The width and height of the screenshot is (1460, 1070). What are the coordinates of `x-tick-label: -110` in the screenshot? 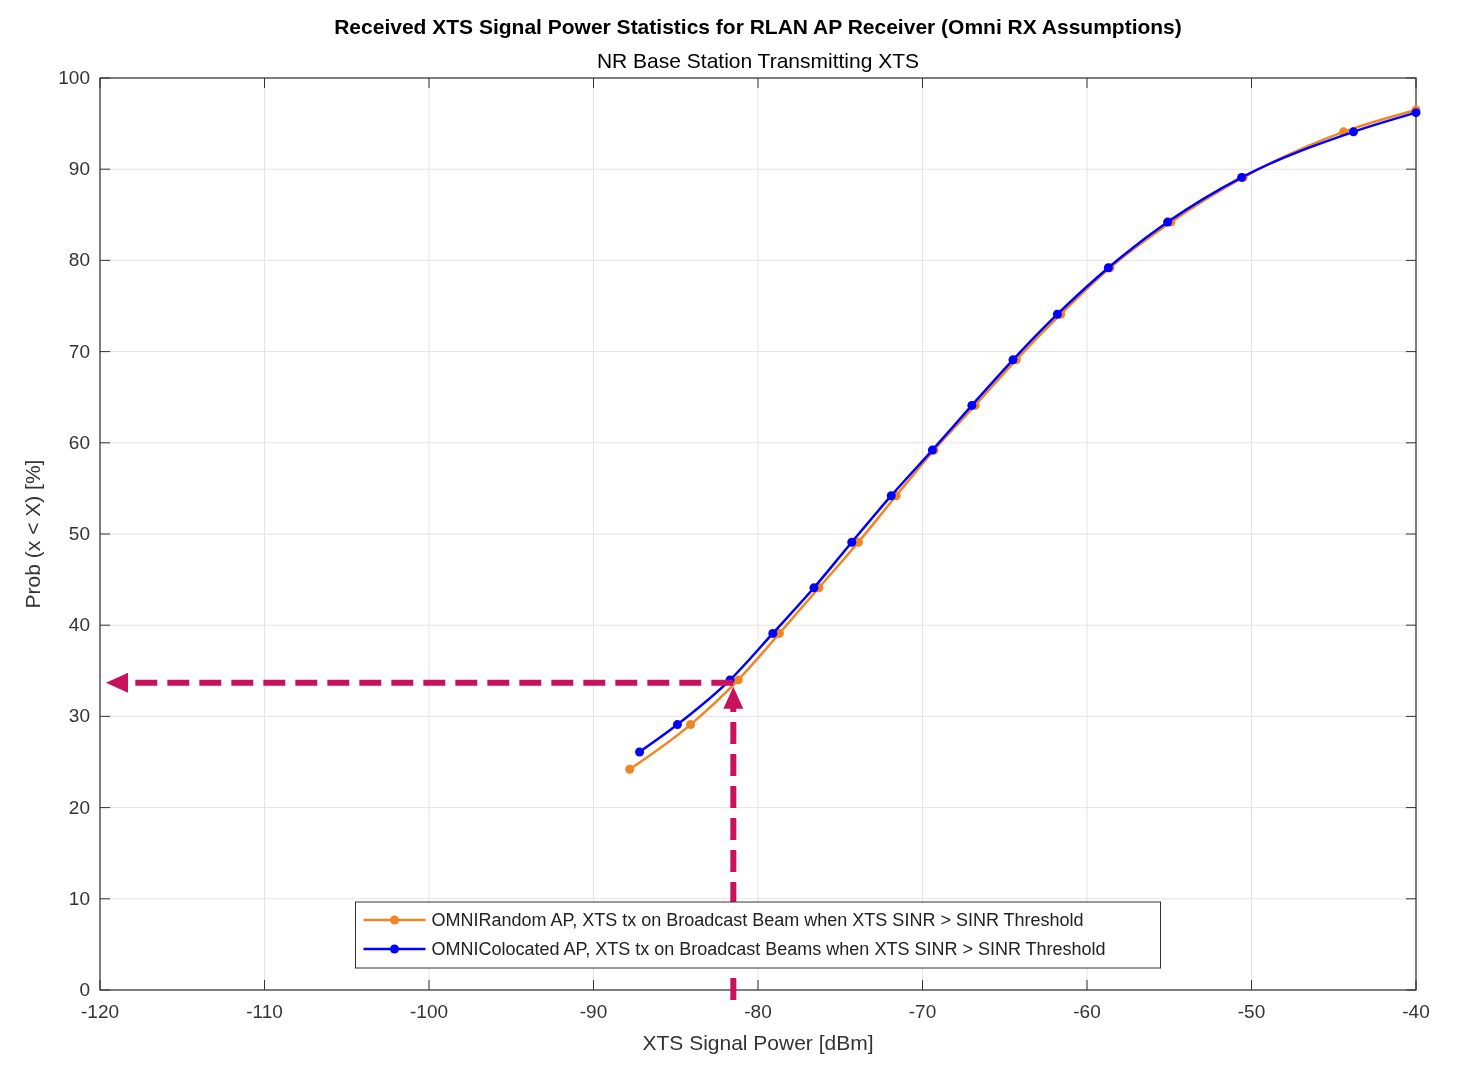 It's located at (264, 1011).